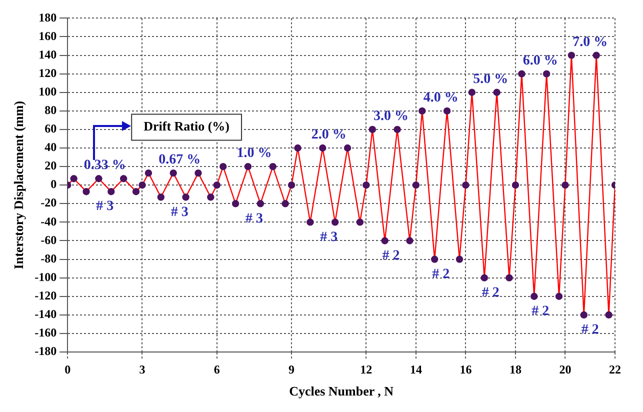 This screenshot has height=412, width=643. Describe the element at coordinates (47, 54) in the screenshot. I see `y-tick-label: 140` at that location.